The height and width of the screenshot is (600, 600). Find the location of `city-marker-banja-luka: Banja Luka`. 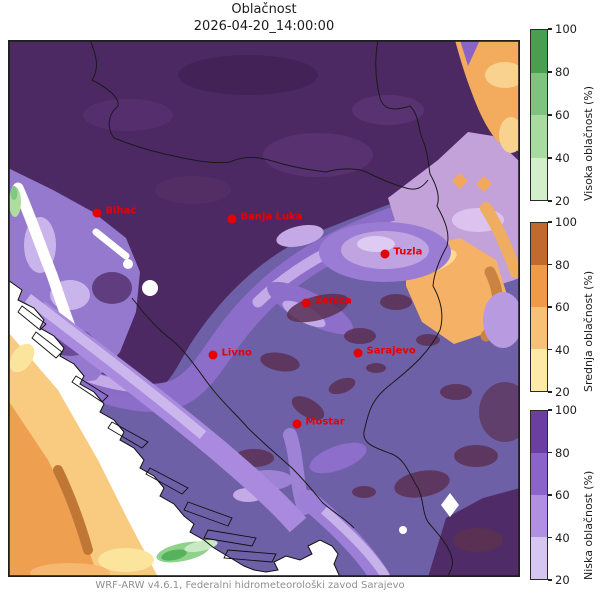

city-marker-banja-luka: Banja Luka is located at coordinates (265, 218).